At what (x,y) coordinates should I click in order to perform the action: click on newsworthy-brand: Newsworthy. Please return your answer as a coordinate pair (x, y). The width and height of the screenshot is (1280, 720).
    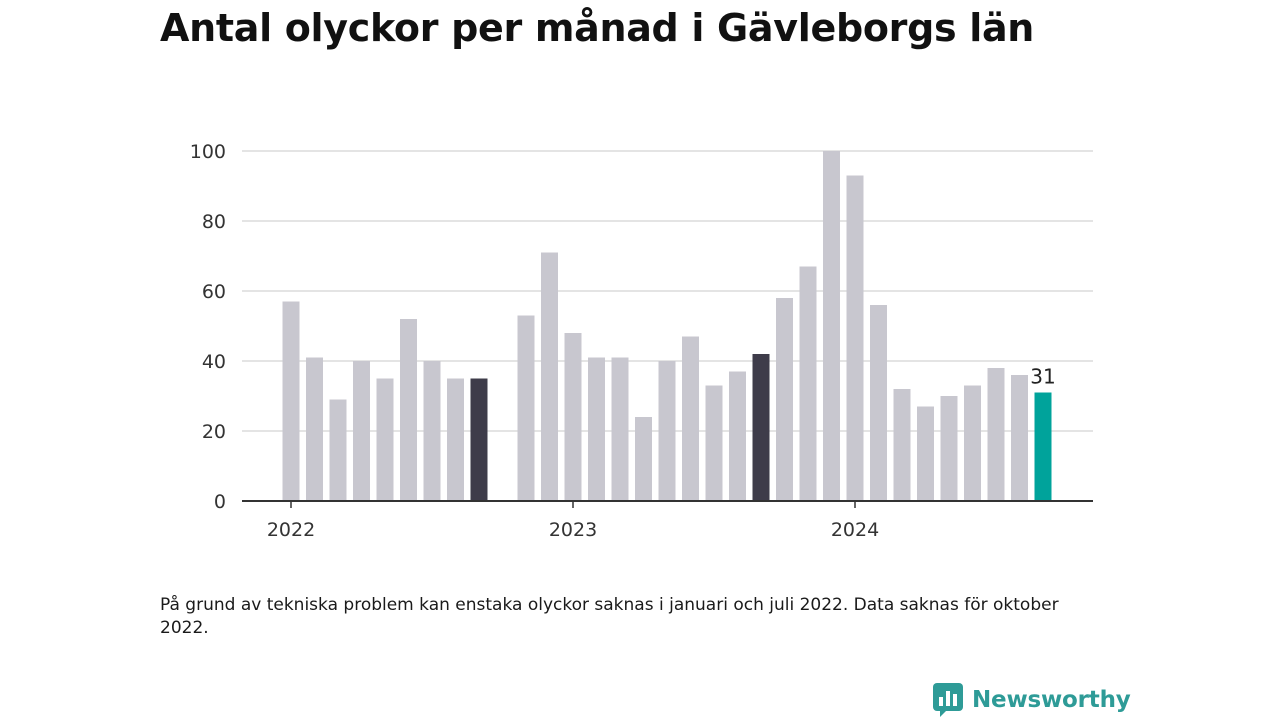
    Looking at the image, I should click on (1031, 700).